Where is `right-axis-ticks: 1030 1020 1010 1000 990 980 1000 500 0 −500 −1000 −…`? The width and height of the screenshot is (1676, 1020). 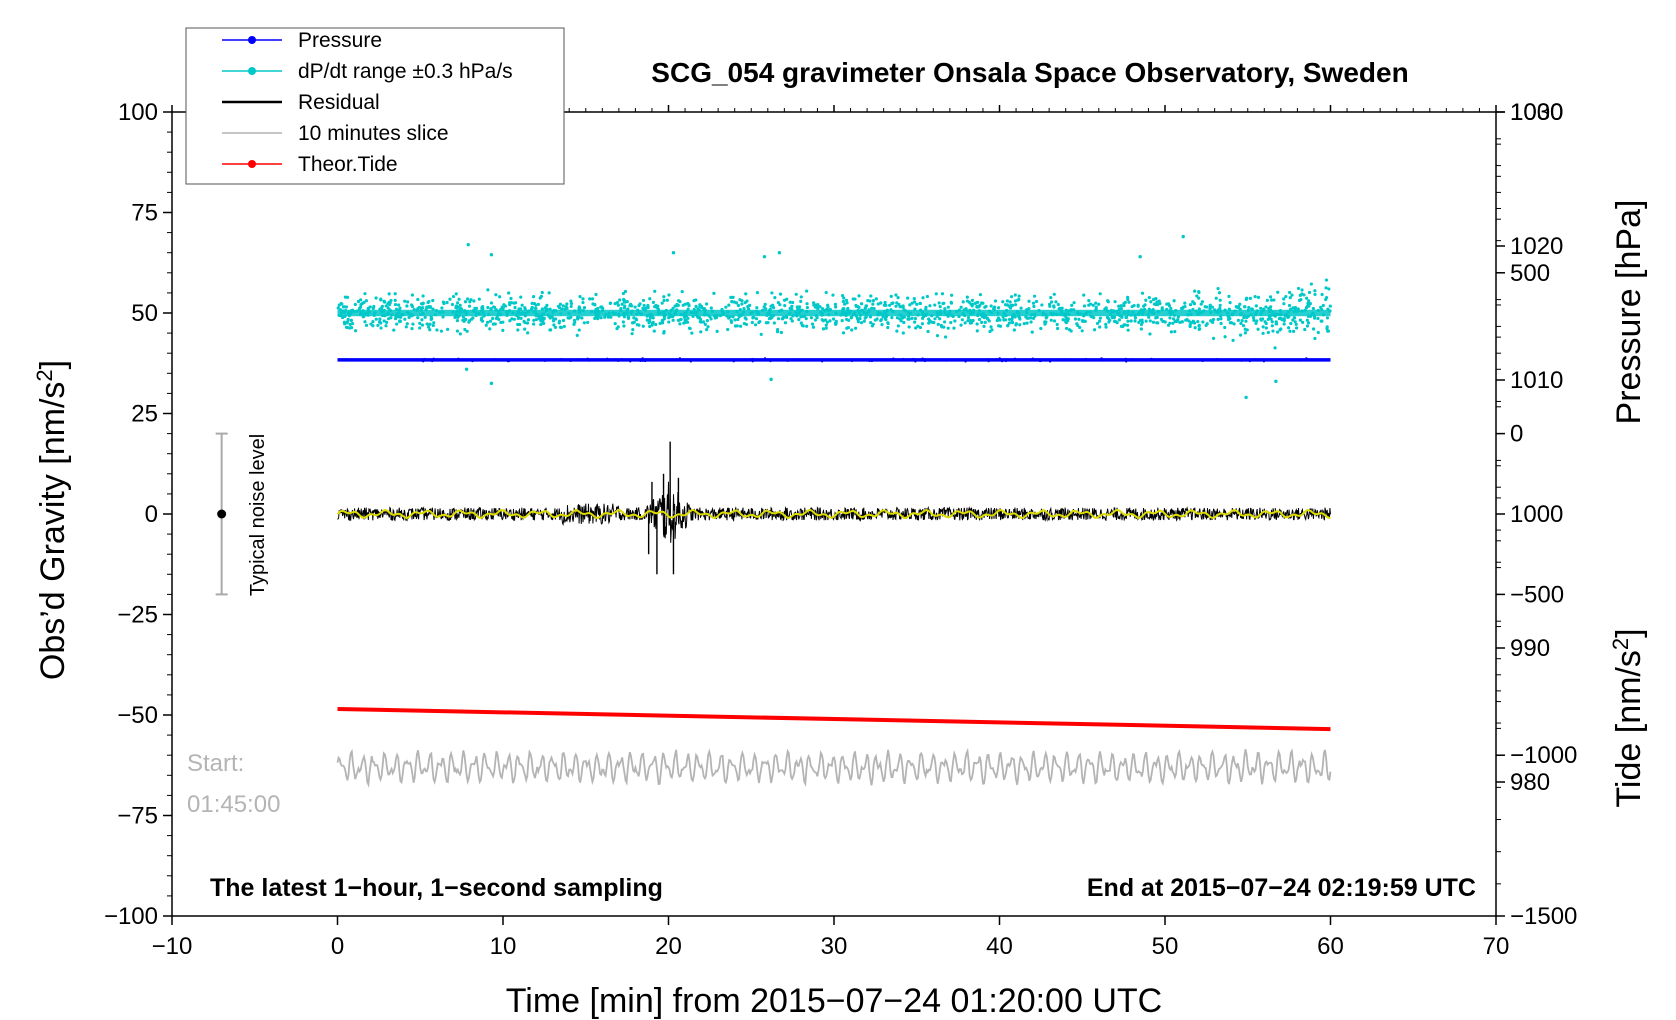
right-axis-ticks: 1030 1020 1010 1000 990 980 1000 500 0 −500 −1000 −… is located at coordinates (1536, 514).